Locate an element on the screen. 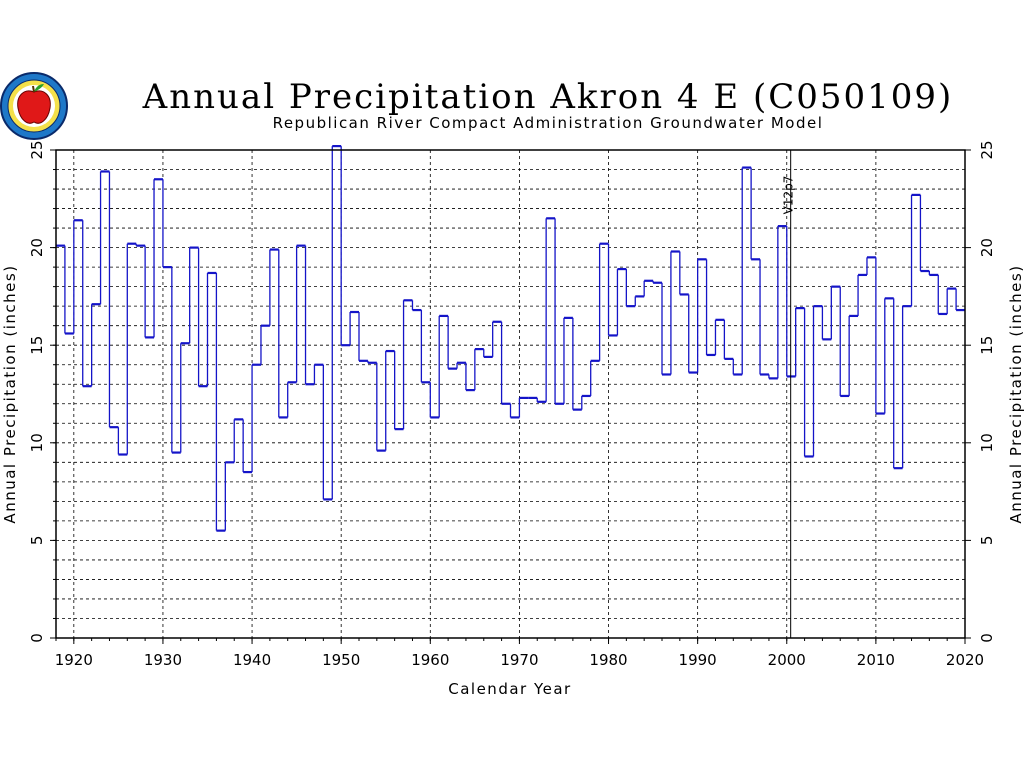 The width and height of the screenshot is (1024, 768). annotation-label: V12p7 is located at coordinates (789, 195).